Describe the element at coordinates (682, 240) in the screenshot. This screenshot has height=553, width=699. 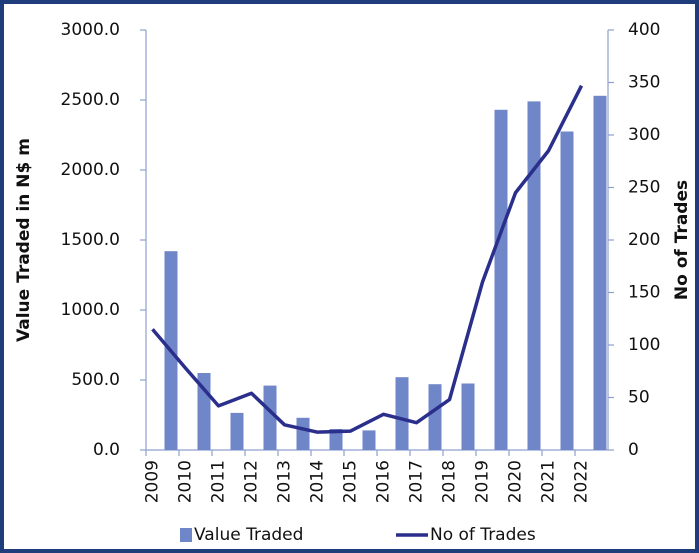
I see `y2-axis-label: No of Trades` at that location.